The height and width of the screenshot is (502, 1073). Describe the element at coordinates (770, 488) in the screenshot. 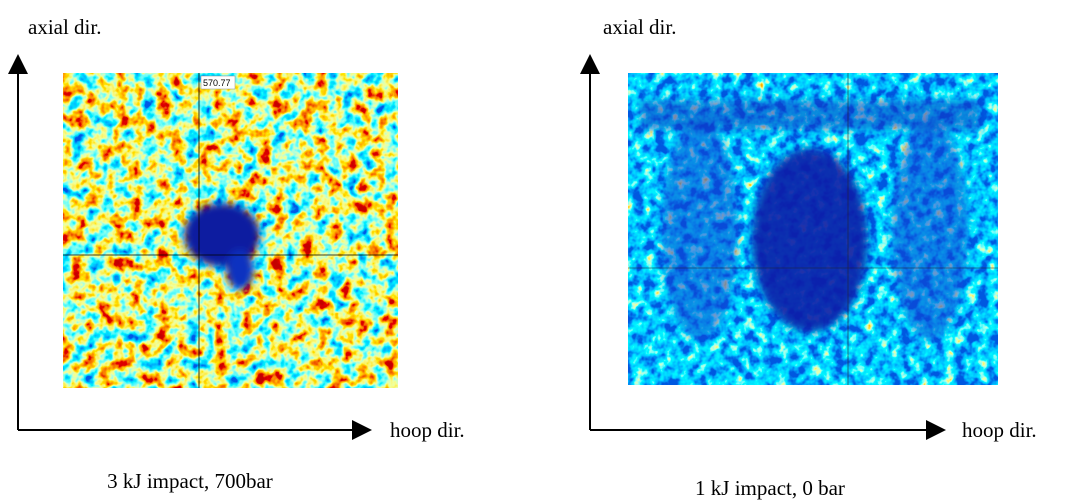

I see `caption: 1 kJ impact, 0 bar` at that location.